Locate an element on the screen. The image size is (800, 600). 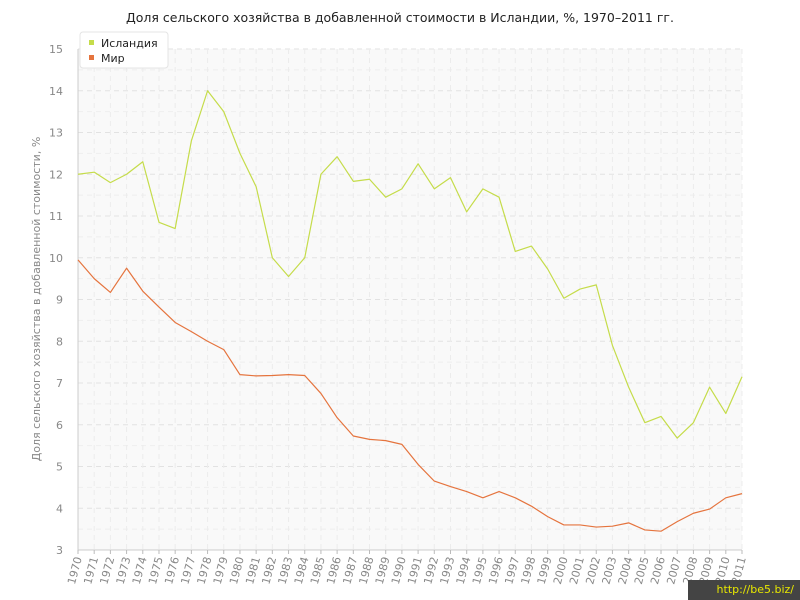
y-tick-label-7: 7 is located at coordinates (59, 383).